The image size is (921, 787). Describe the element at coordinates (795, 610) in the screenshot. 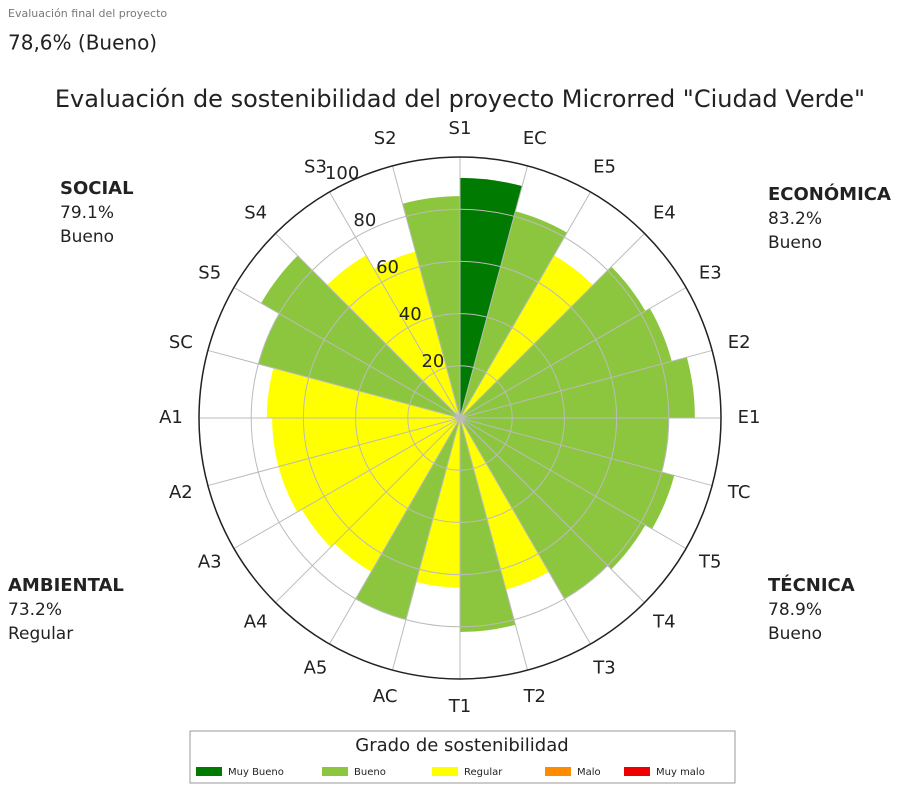

I see `annotation-value: 78.9%` at that location.